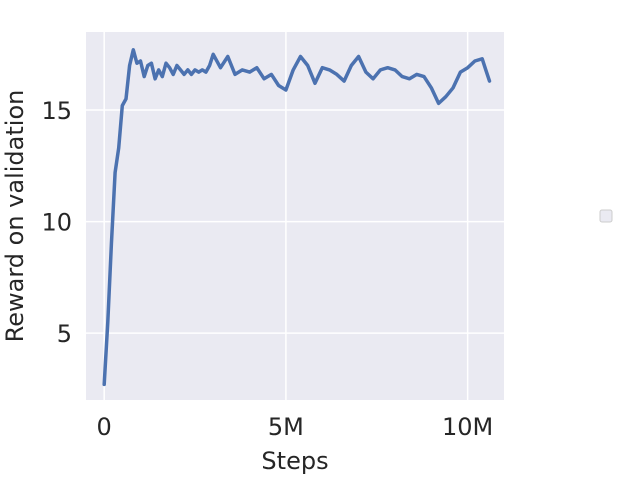 This screenshot has width=640, height=480. What do you see at coordinates (64, 334) in the screenshot?
I see `y-tick-label-0: 5` at bounding box center [64, 334].